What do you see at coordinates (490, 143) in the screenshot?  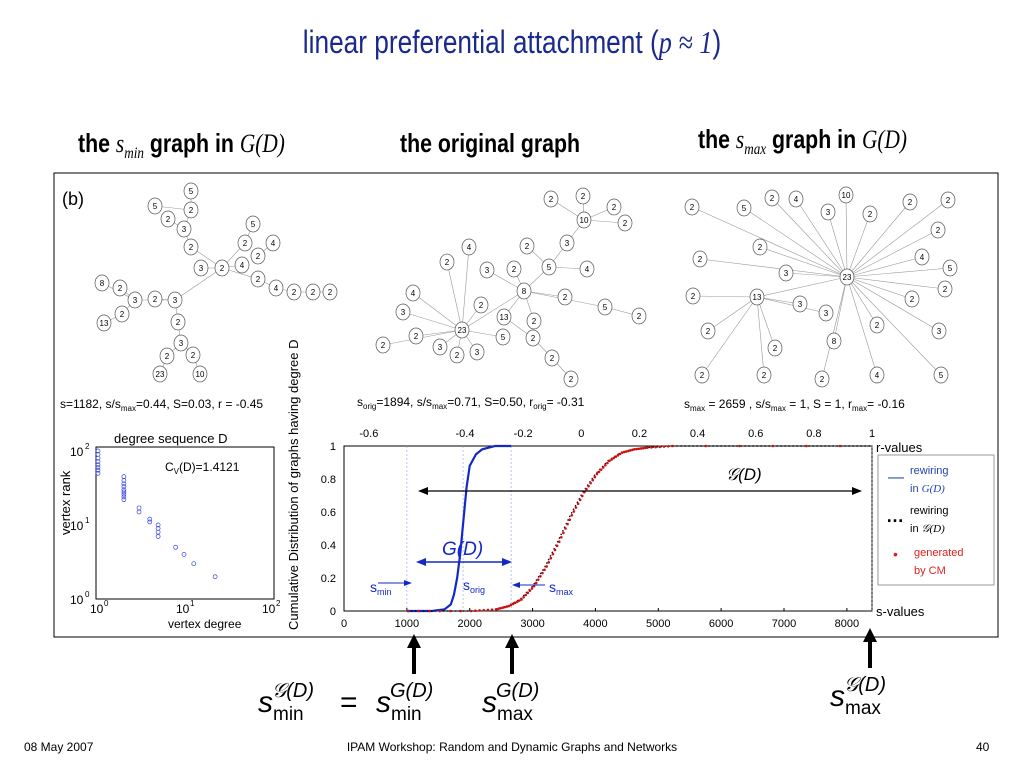 I see `heading-text: the original graph` at bounding box center [490, 143].